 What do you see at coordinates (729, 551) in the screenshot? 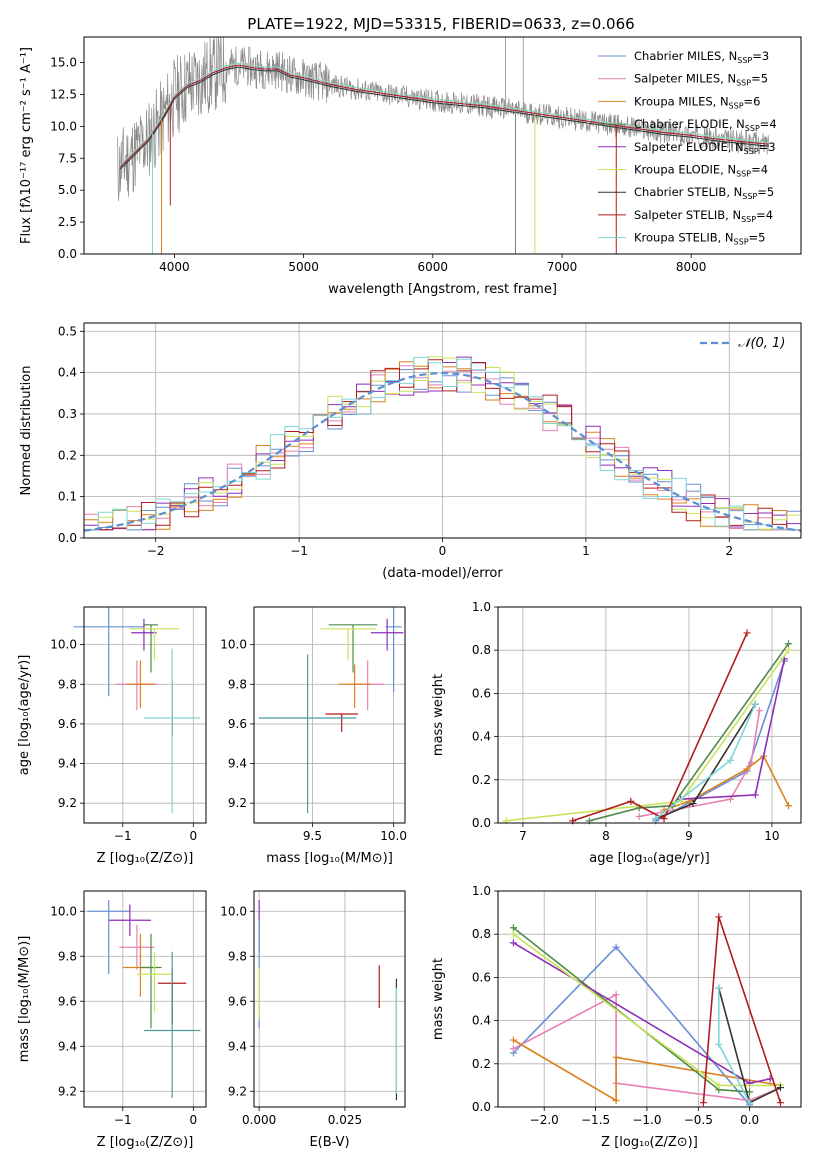
I see `x-tick-label: 2` at bounding box center [729, 551].